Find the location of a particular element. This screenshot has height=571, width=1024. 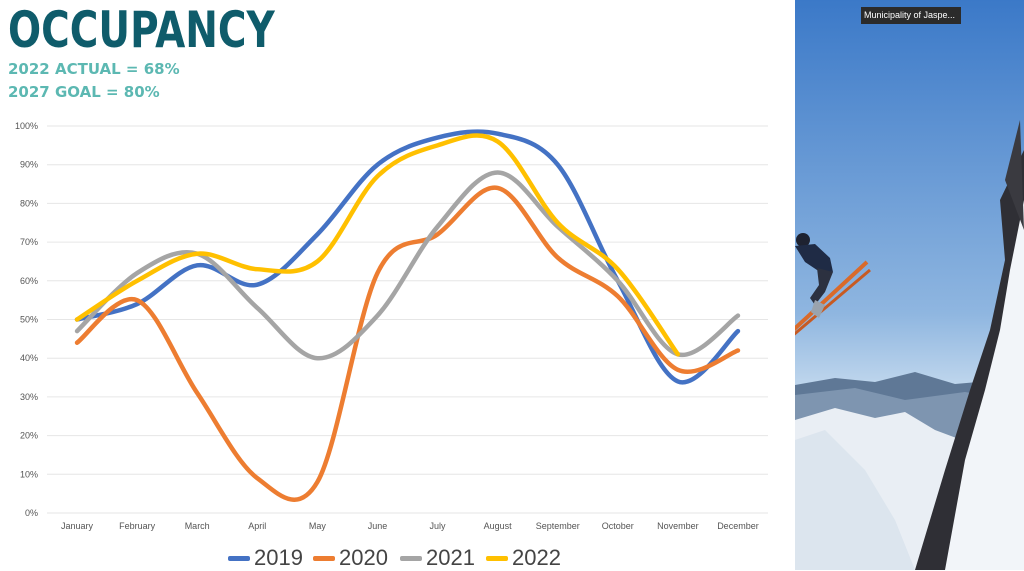

page-title: OCCUPANCY is located at coordinates (141, 30).